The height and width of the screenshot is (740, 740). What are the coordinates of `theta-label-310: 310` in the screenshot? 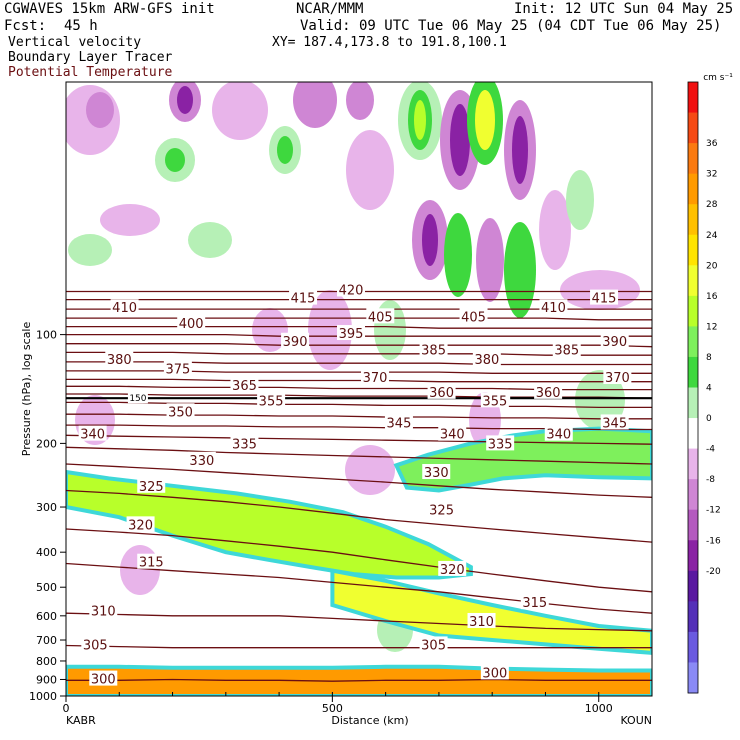 It's located at (103, 612).